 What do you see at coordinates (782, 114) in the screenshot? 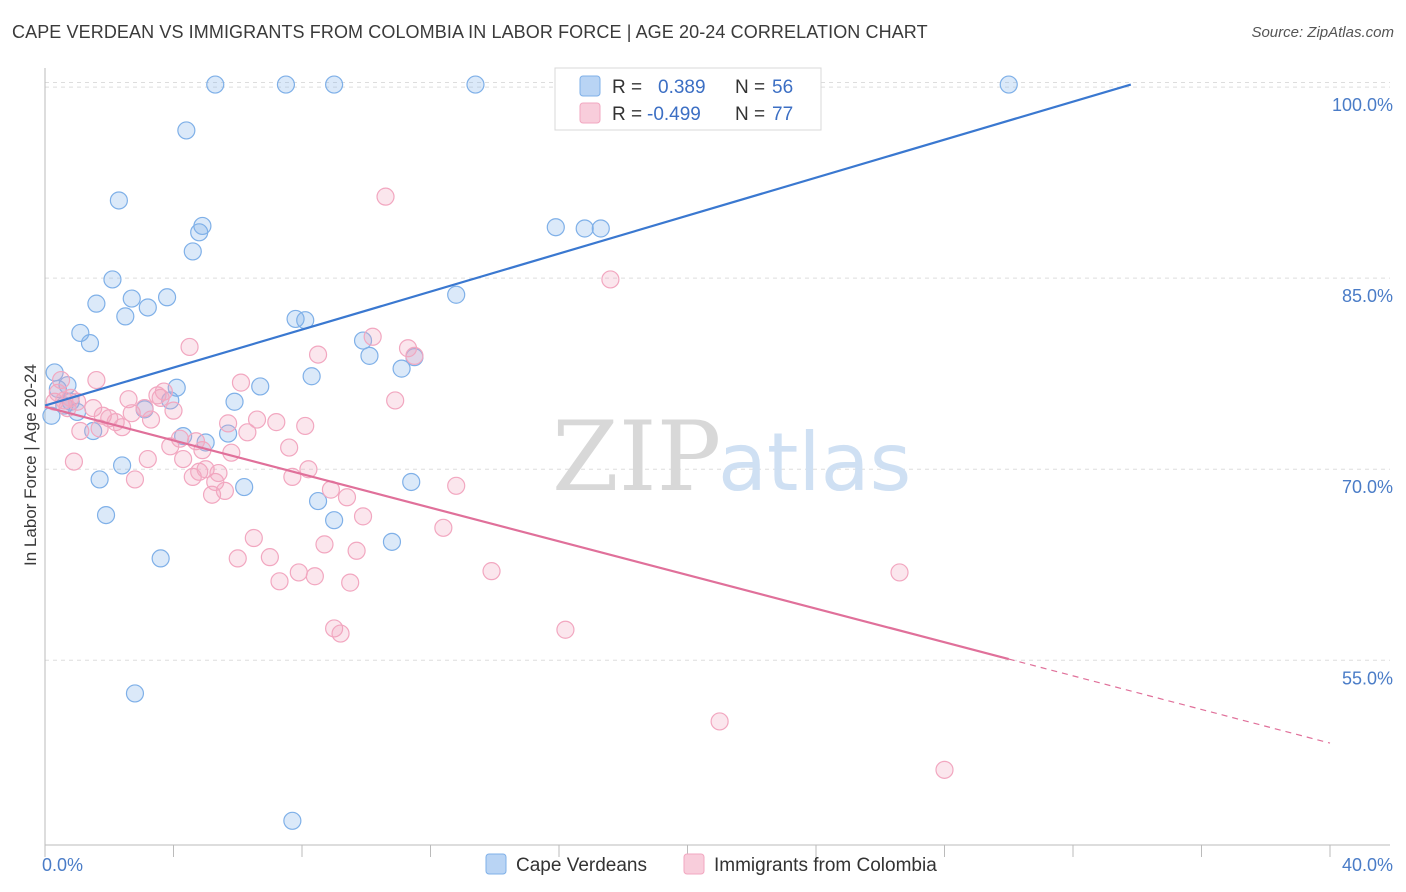
I see `legend-n-value-2: 77` at bounding box center [782, 114].